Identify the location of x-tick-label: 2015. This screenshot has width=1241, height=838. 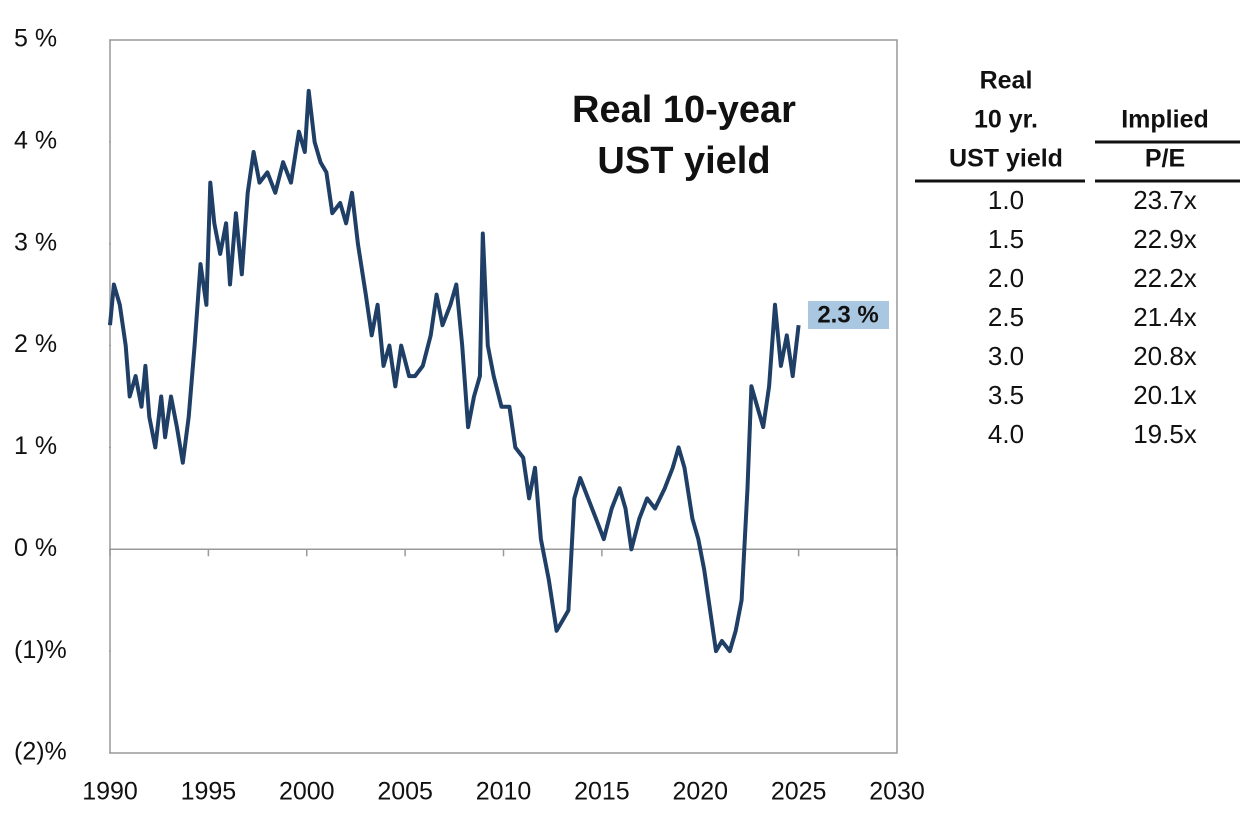
(602, 792).